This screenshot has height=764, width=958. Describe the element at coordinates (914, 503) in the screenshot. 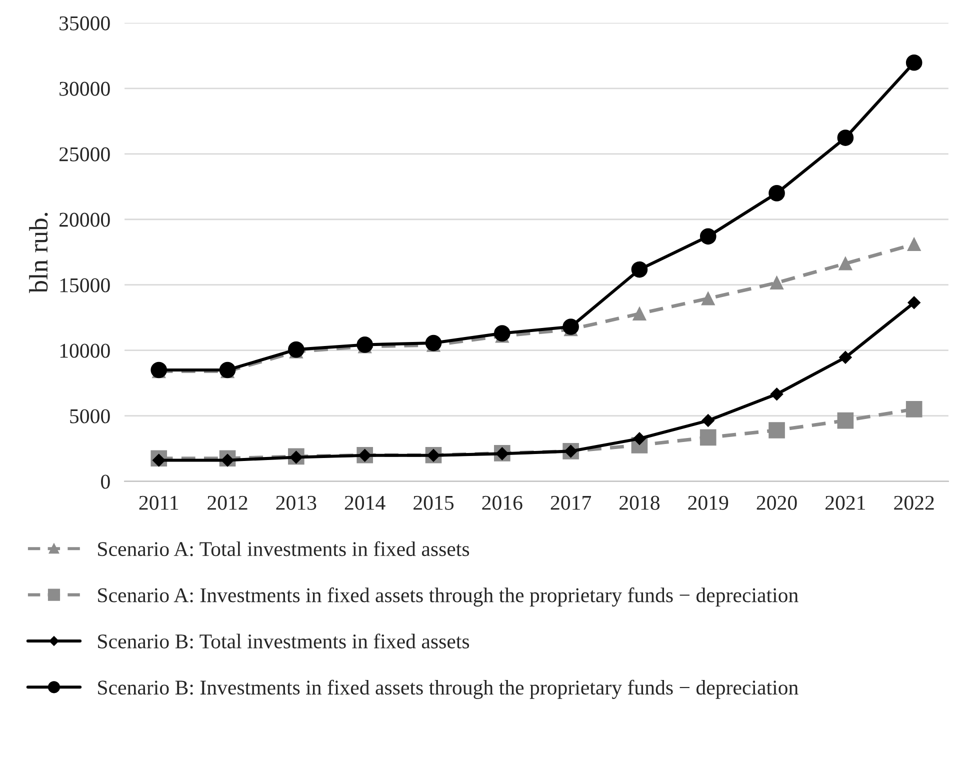

I see `x-tick-label: 2022` at that location.